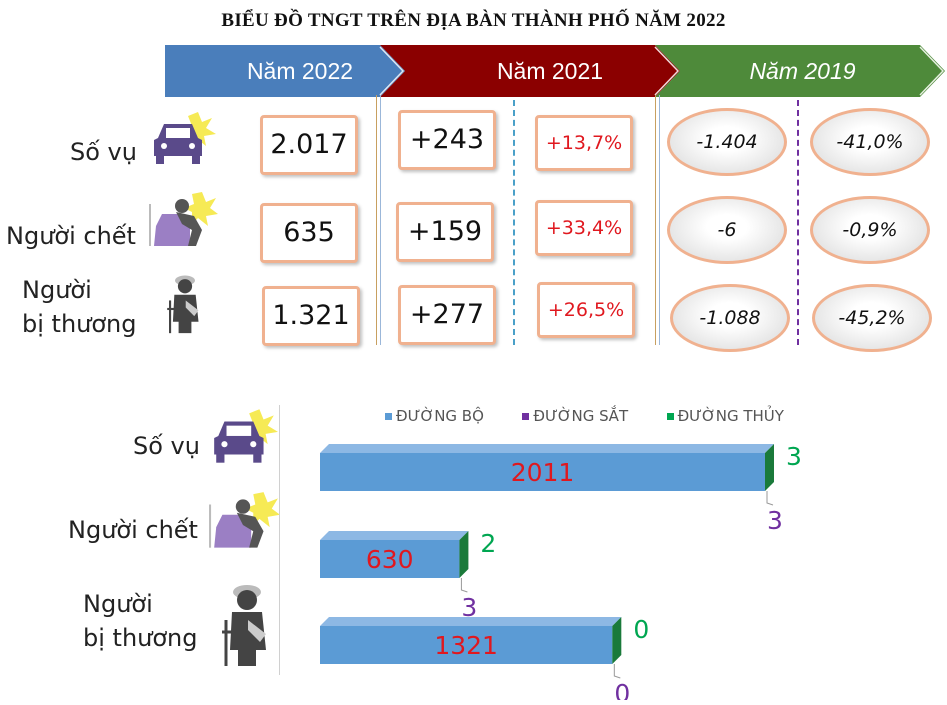 The height and width of the screenshot is (705, 947). I want to click on legend-swatch-road, so click(388, 416).